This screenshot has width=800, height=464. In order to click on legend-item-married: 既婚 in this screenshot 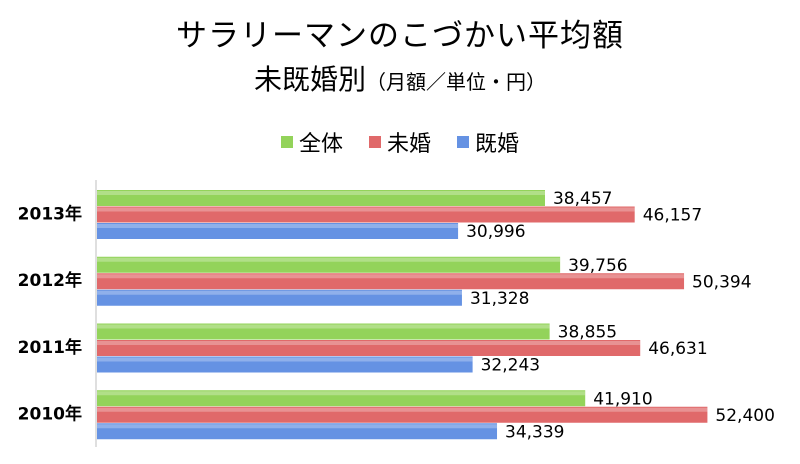, I will do `click(488, 142)`.